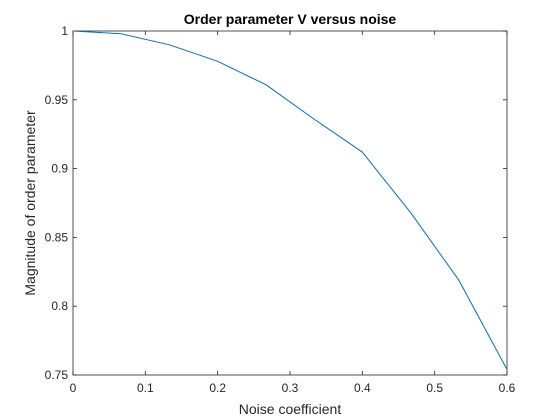  Describe the element at coordinates (290, 388) in the screenshot. I see `x-tick-label: 0.3` at that location.